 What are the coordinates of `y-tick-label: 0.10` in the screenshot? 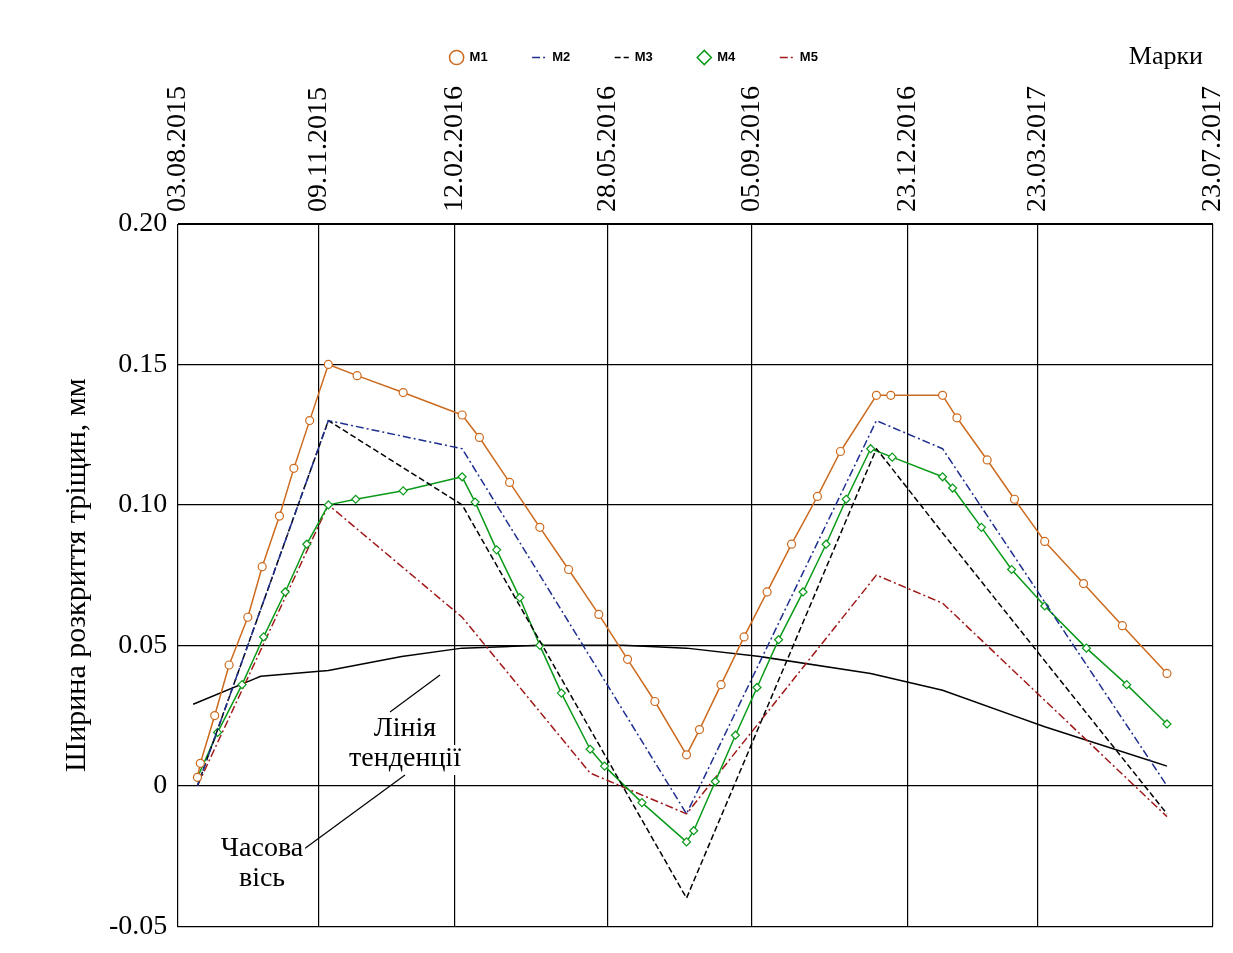 It's located at (143, 503).